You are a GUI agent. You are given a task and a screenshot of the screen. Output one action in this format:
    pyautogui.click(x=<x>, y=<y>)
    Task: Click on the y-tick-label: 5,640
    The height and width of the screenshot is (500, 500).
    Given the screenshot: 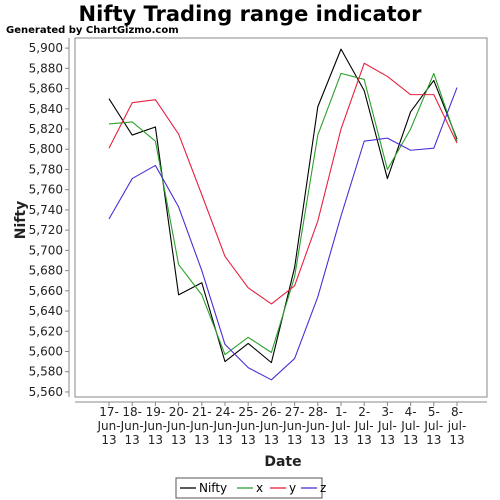 What is the action you would take?
    pyautogui.click(x=46, y=311)
    